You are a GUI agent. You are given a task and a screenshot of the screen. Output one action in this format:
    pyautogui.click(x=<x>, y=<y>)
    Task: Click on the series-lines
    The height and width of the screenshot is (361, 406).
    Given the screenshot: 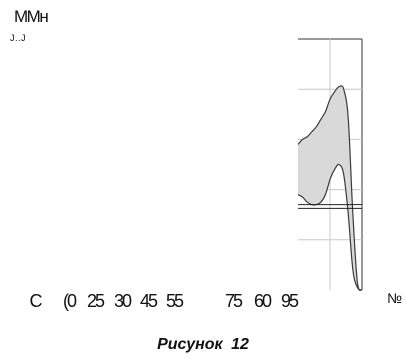 What is the action you would take?
    pyautogui.click(x=330, y=188)
    